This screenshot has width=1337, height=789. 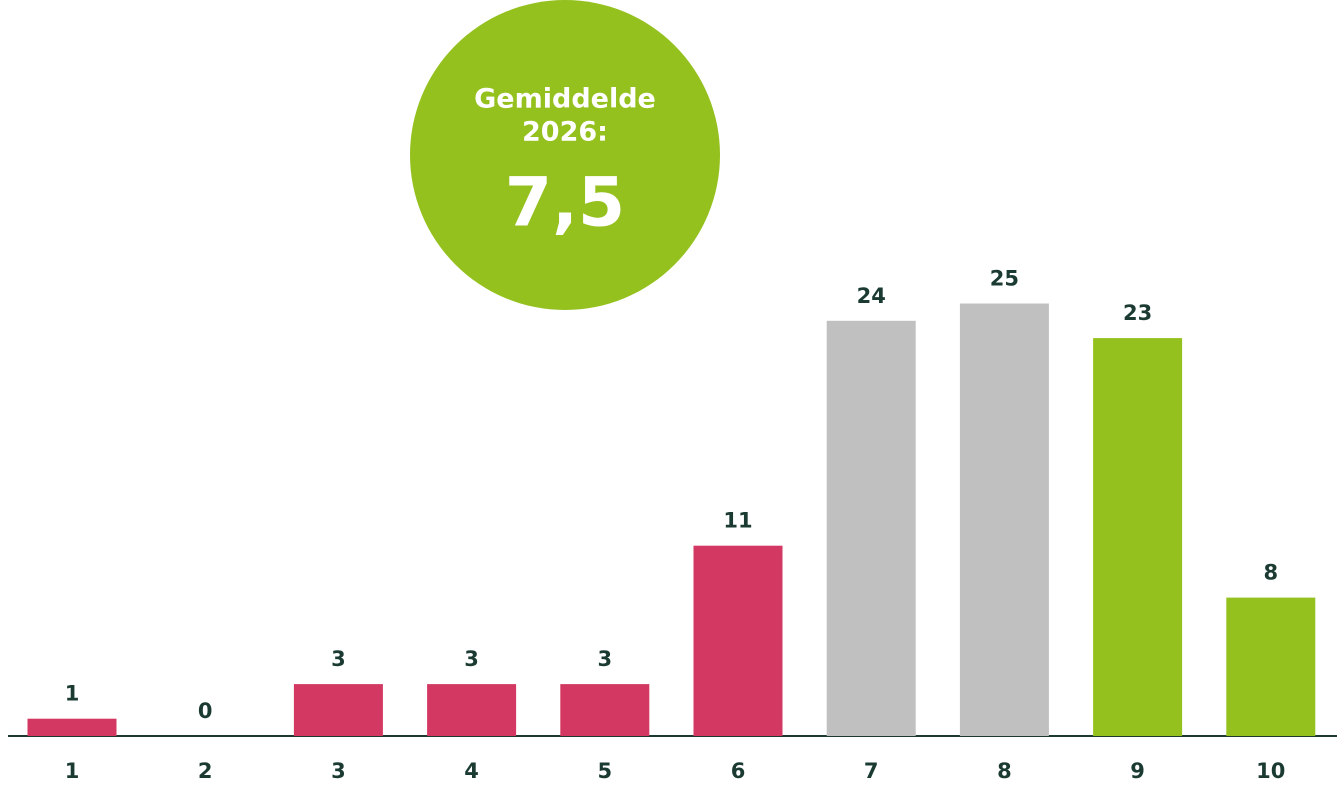 I want to click on x-tick-label: 5, so click(x=604, y=771).